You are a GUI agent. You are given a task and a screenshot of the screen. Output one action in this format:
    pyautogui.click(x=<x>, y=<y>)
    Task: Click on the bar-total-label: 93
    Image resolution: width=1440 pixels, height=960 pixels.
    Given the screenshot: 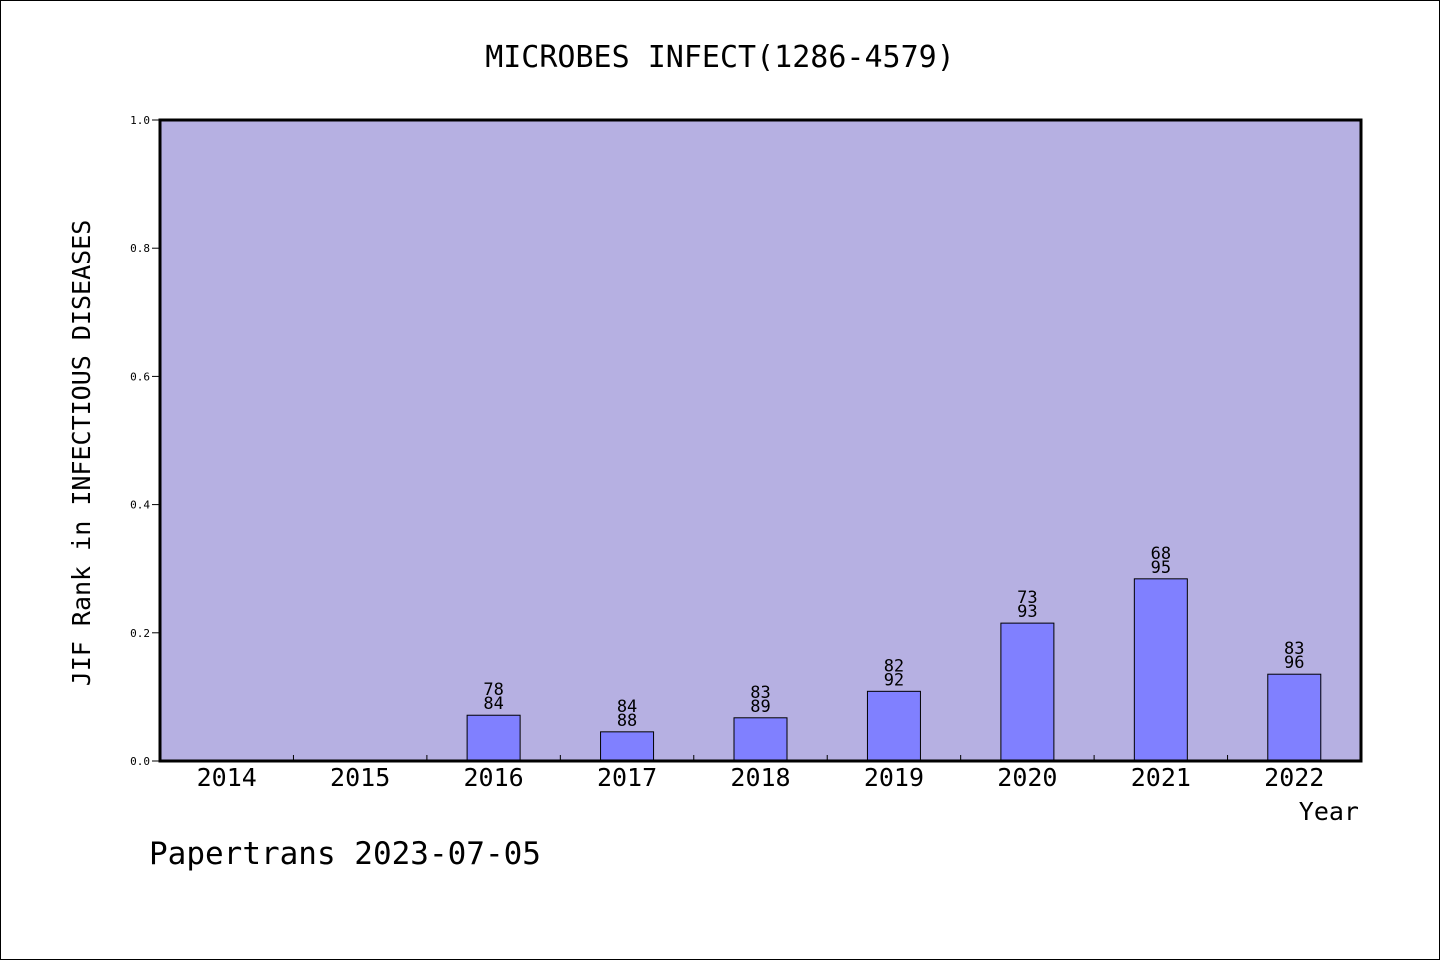 What is the action you would take?
    pyautogui.click(x=1027, y=612)
    